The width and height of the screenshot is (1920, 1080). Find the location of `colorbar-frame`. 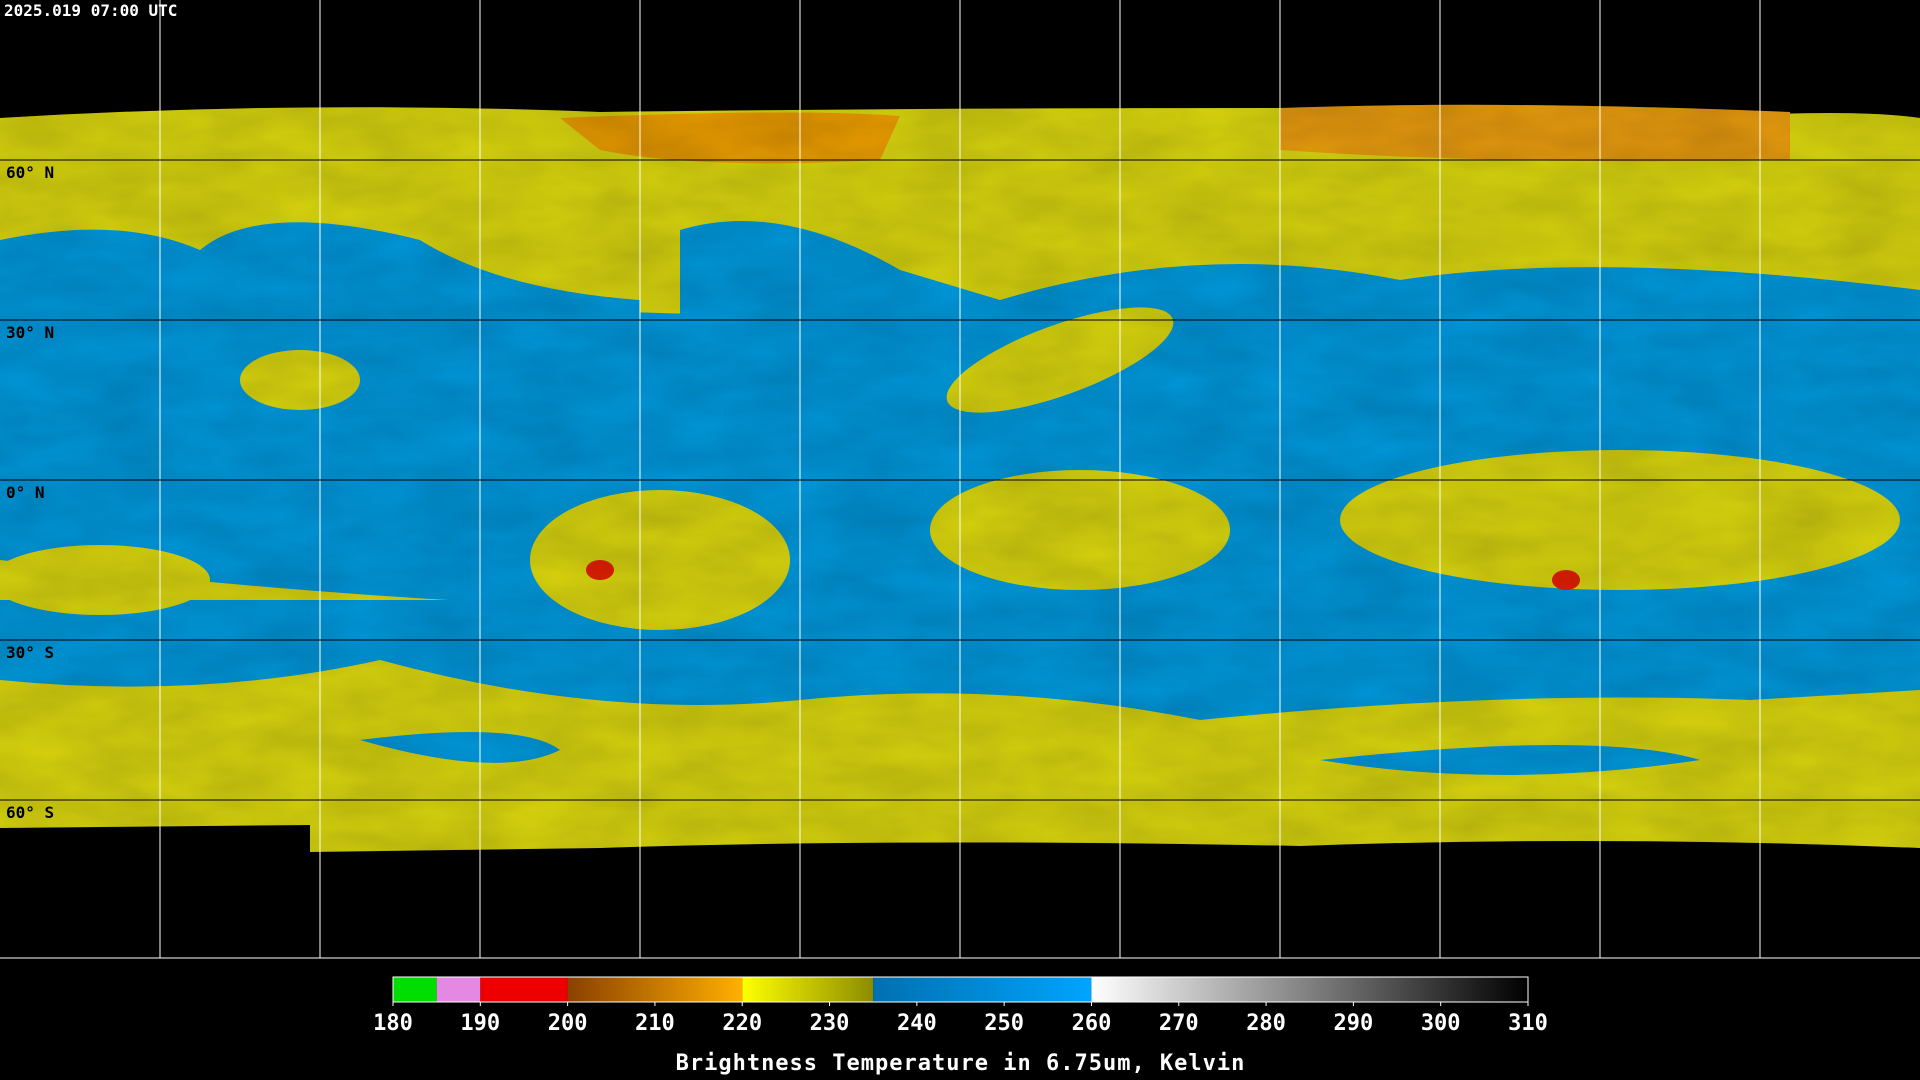

colorbar-frame is located at coordinates (960, 989).